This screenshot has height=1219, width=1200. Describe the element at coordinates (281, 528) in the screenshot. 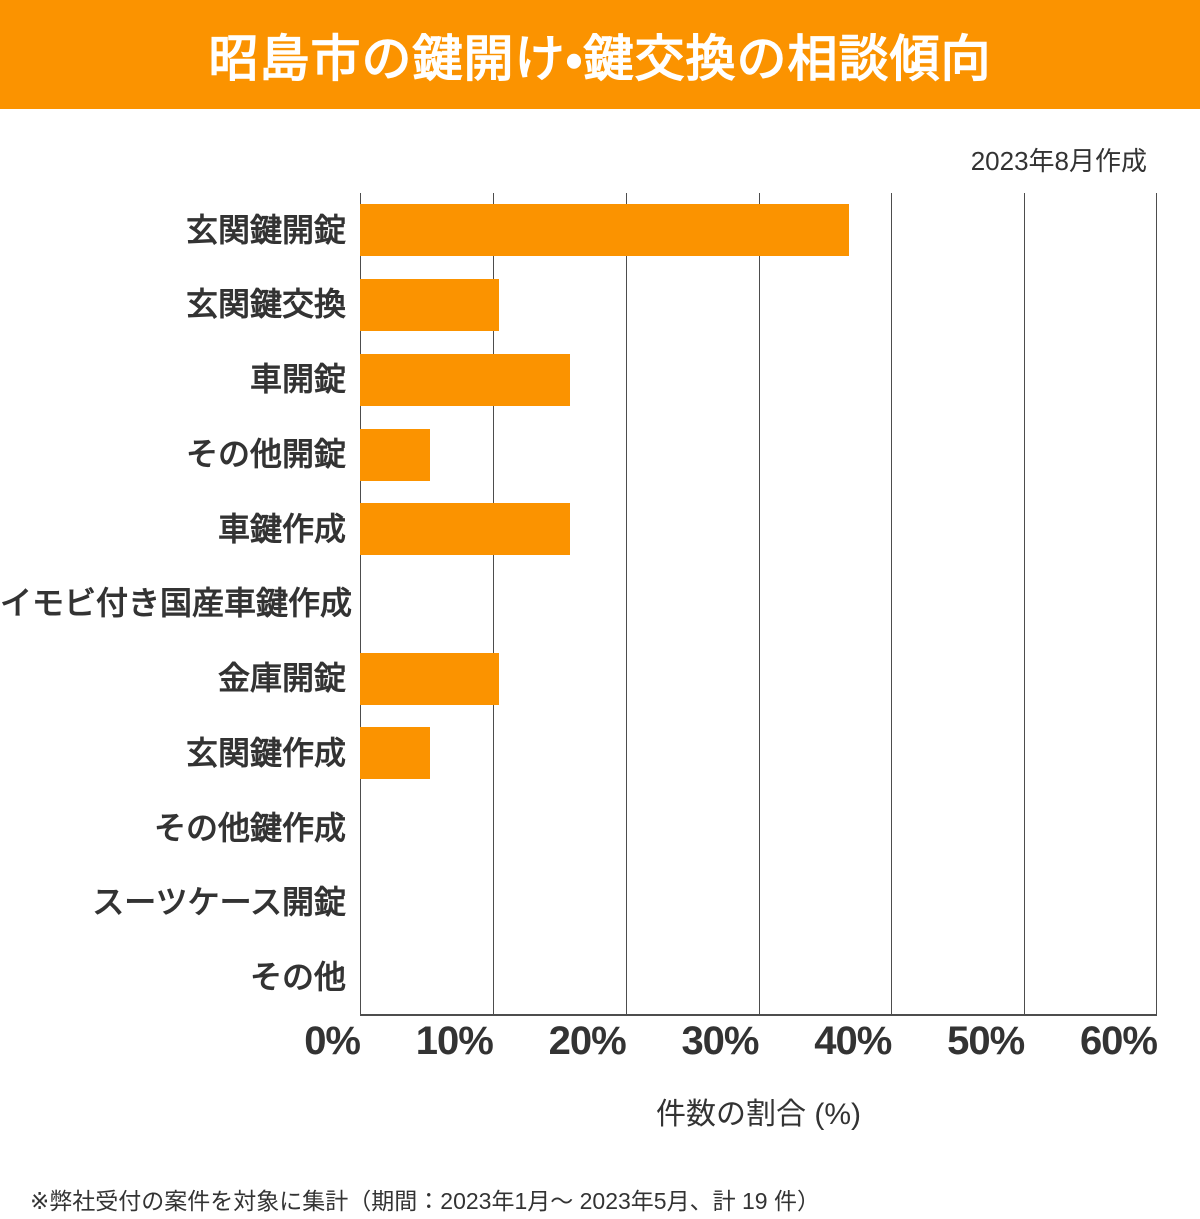

I see `category-label: 車鍵作成` at that location.